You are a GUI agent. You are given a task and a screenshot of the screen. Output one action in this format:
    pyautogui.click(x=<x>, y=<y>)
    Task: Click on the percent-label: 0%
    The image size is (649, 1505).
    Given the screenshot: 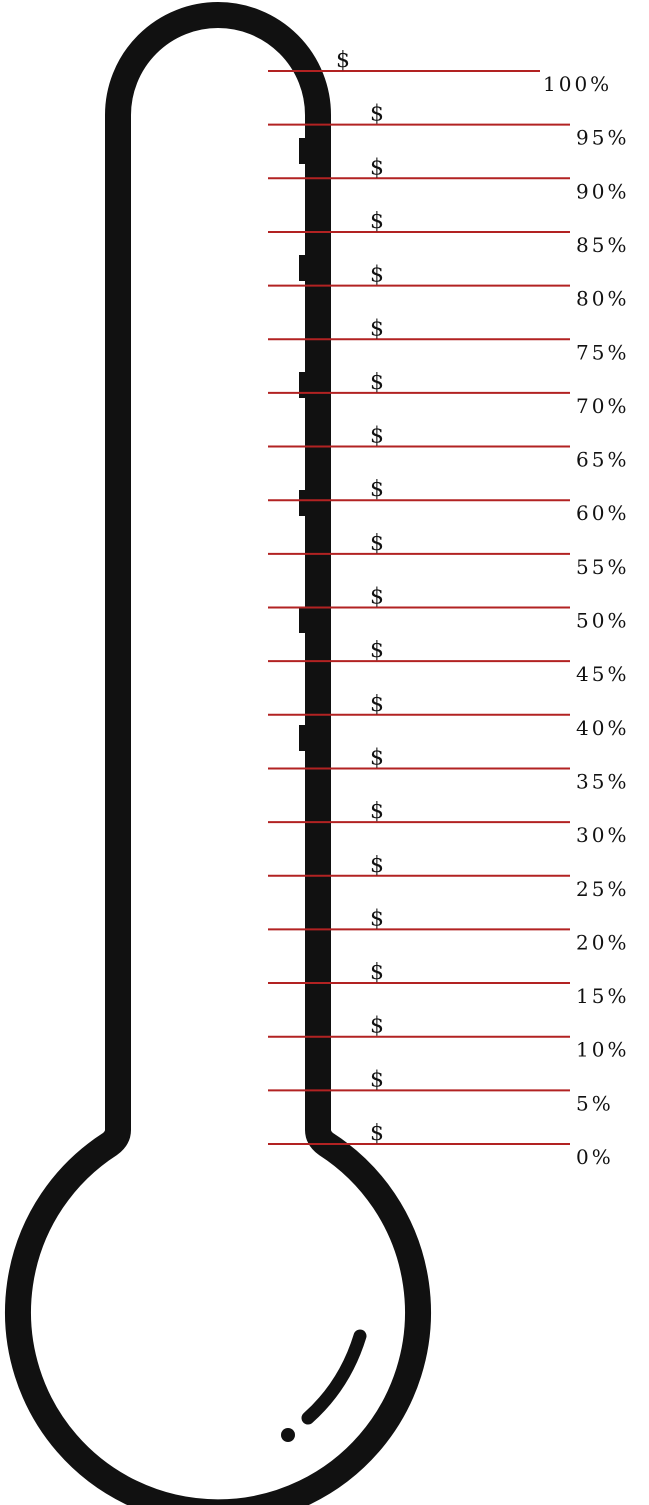 What is the action you would take?
    pyautogui.click(x=595, y=1157)
    